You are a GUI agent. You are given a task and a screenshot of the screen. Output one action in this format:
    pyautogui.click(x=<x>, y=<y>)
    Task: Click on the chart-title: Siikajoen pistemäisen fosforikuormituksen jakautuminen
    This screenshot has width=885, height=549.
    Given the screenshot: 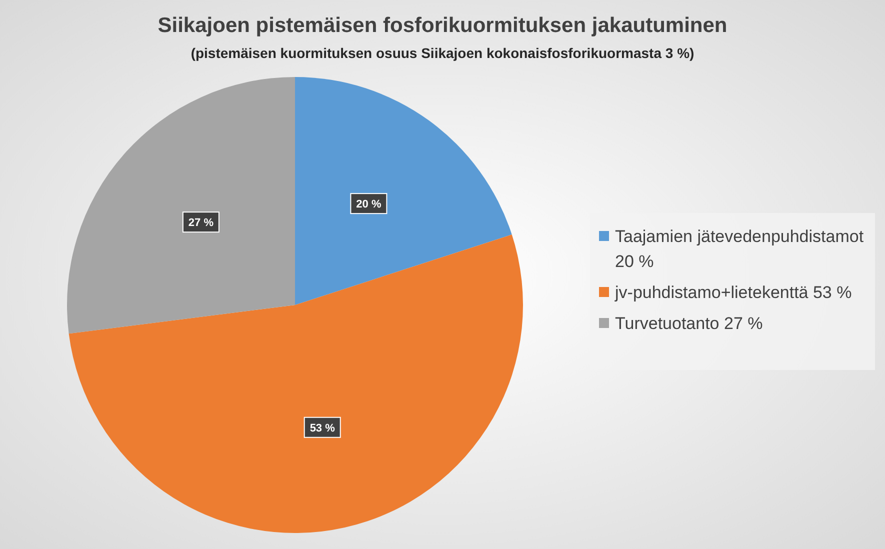 What is the action you would take?
    pyautogui.click(x=443, y=25)
    